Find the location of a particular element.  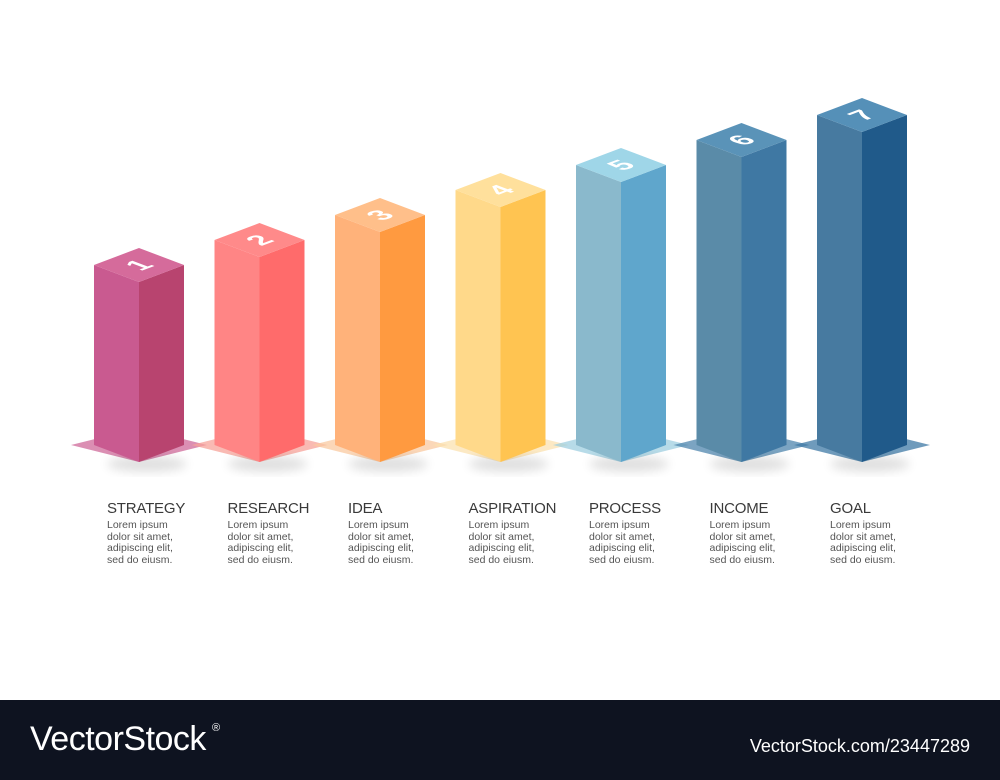

bar-step-5: 5 is located at coordinates (621, 310).